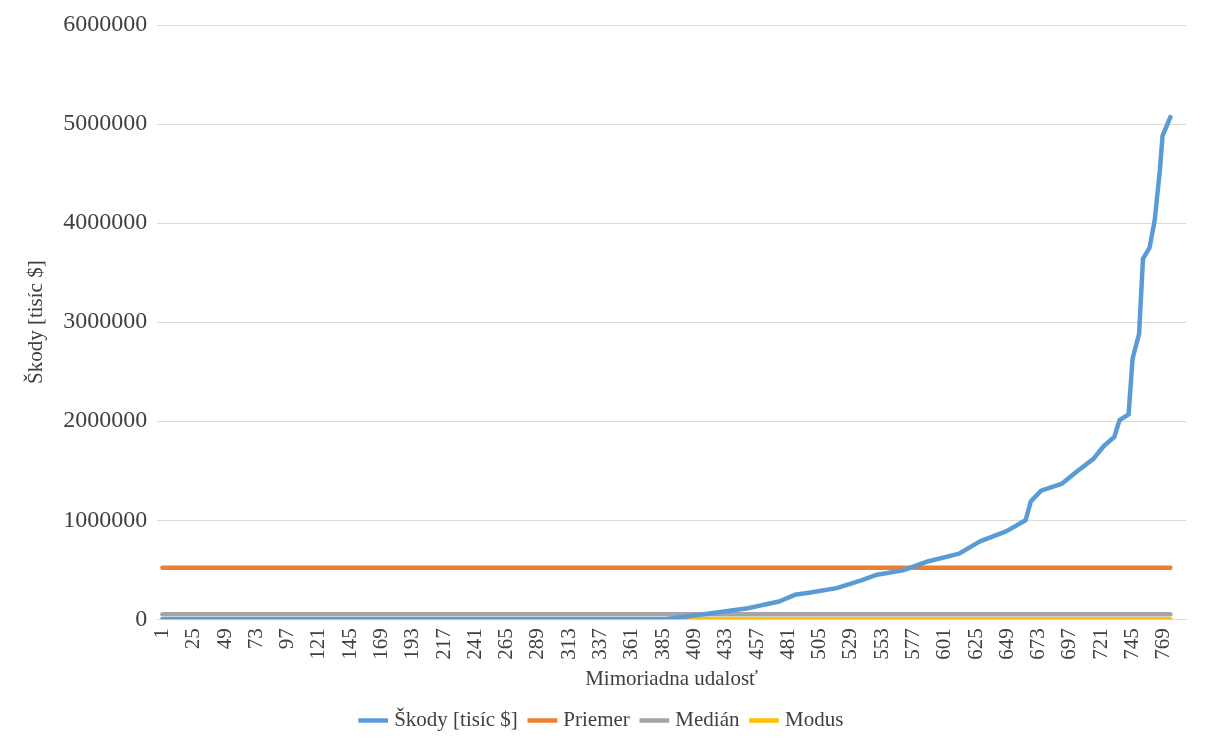 This screenshot has width=1211, height=756. What do you see at coordinates (536, 644) in the screenshot?
I see `x-tick-label: 289` at bounding box center [536, 644].